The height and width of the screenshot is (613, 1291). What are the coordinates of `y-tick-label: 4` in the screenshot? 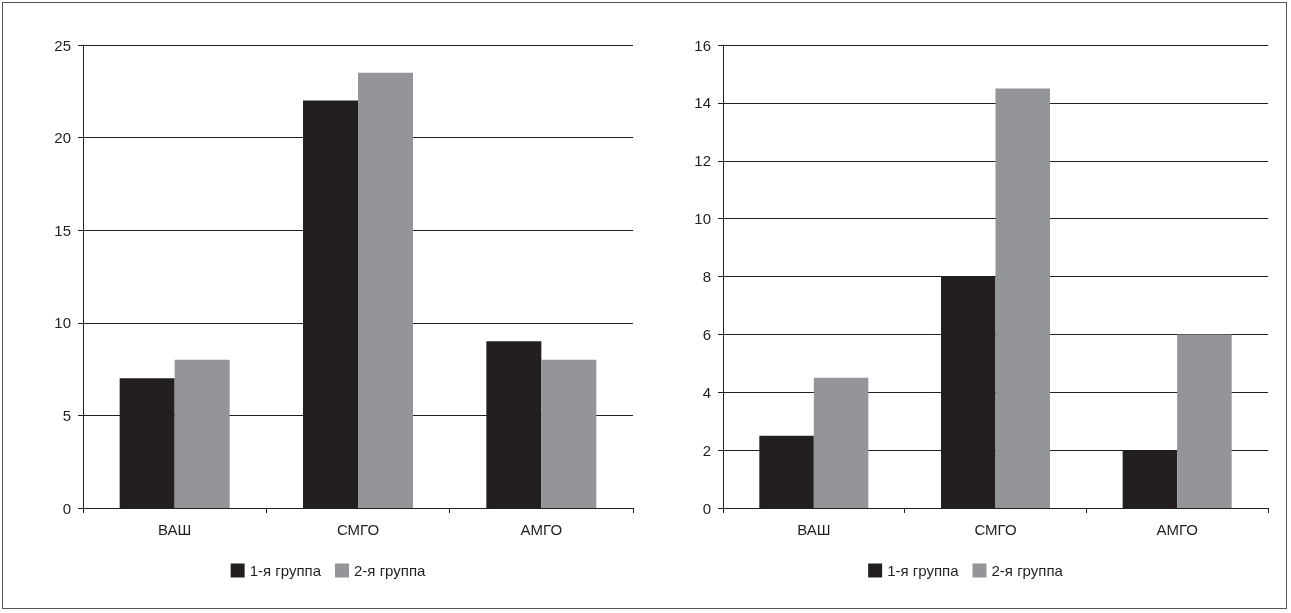 It's located at (706, 392).